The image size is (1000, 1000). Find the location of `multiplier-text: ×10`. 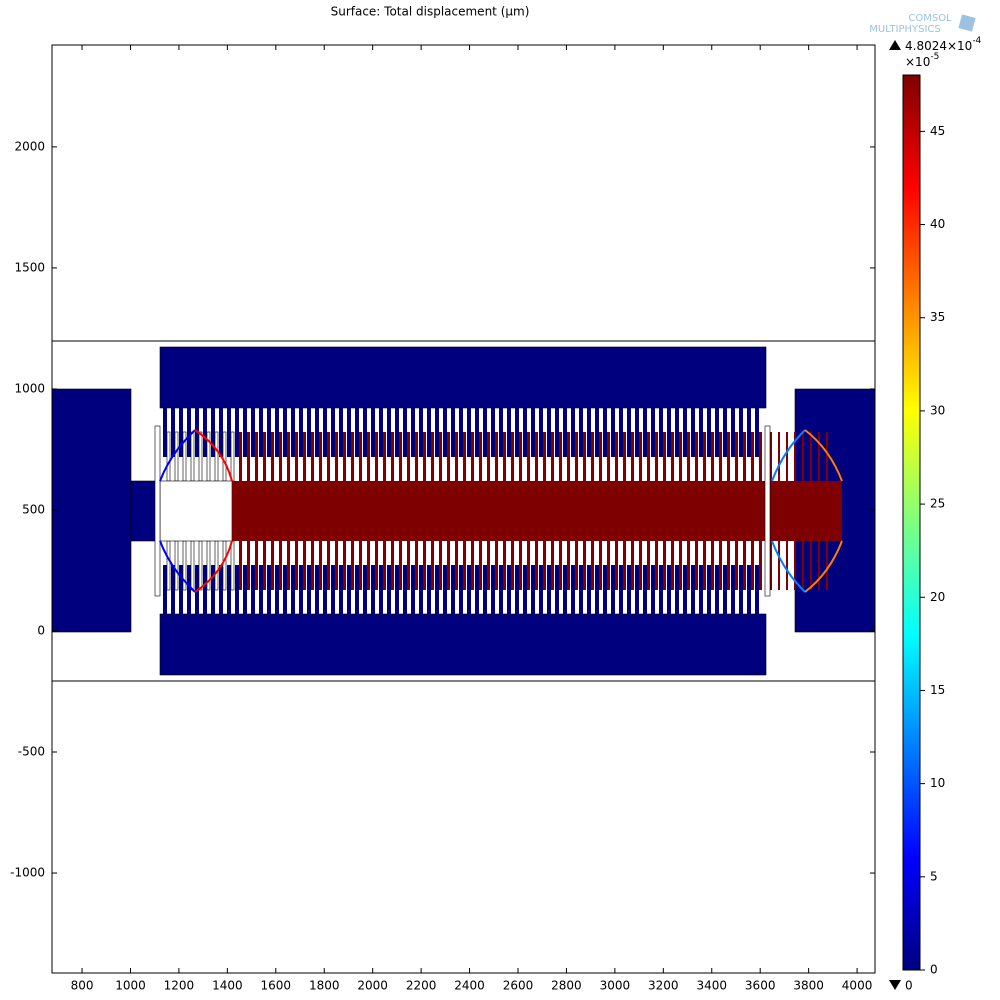

multiplier-text: ×10 is located at coordinates (917, 62).